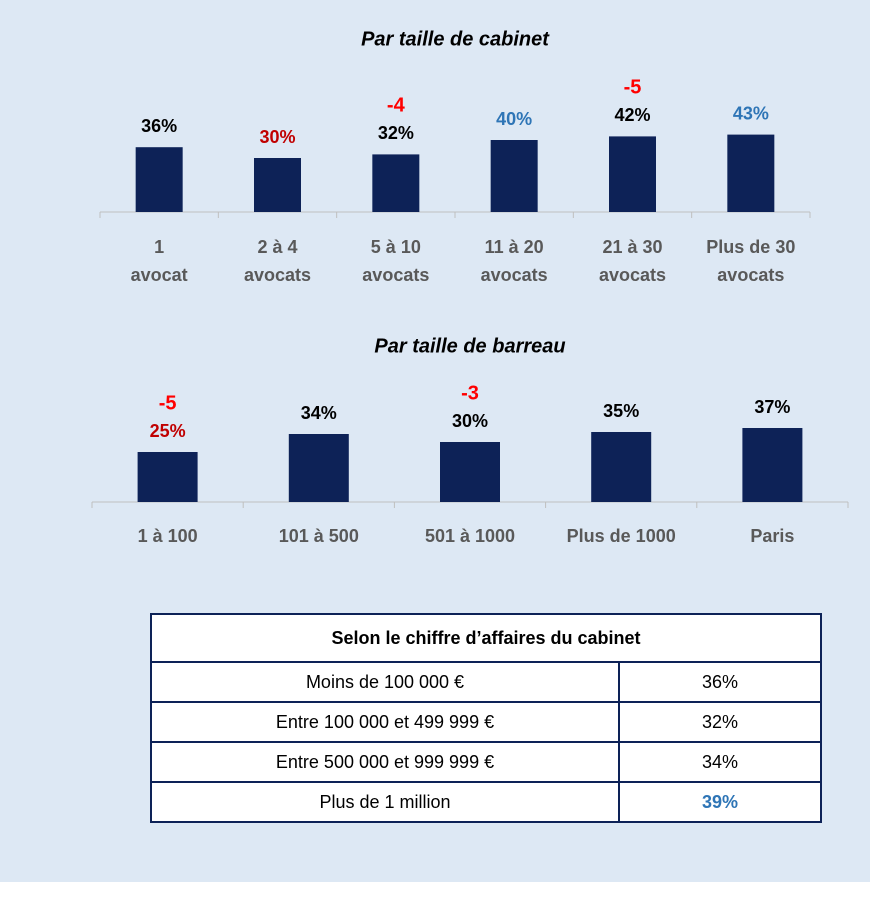 This screenshot has width=890, height=900. What do you see at coordinates (470, 536) in the screenshot?
I see `x-tick-label: 501 à 1000` at bounding box center [470, 536].